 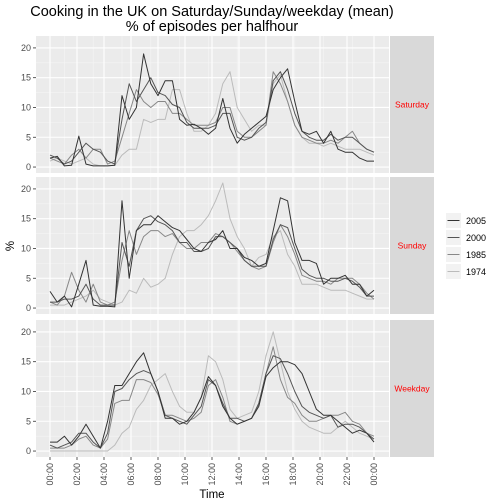 What do you see at coordinates (476, 272) in the screenshot?
I see `legend-label-1974: 1974` at bounding box center [476, 272].